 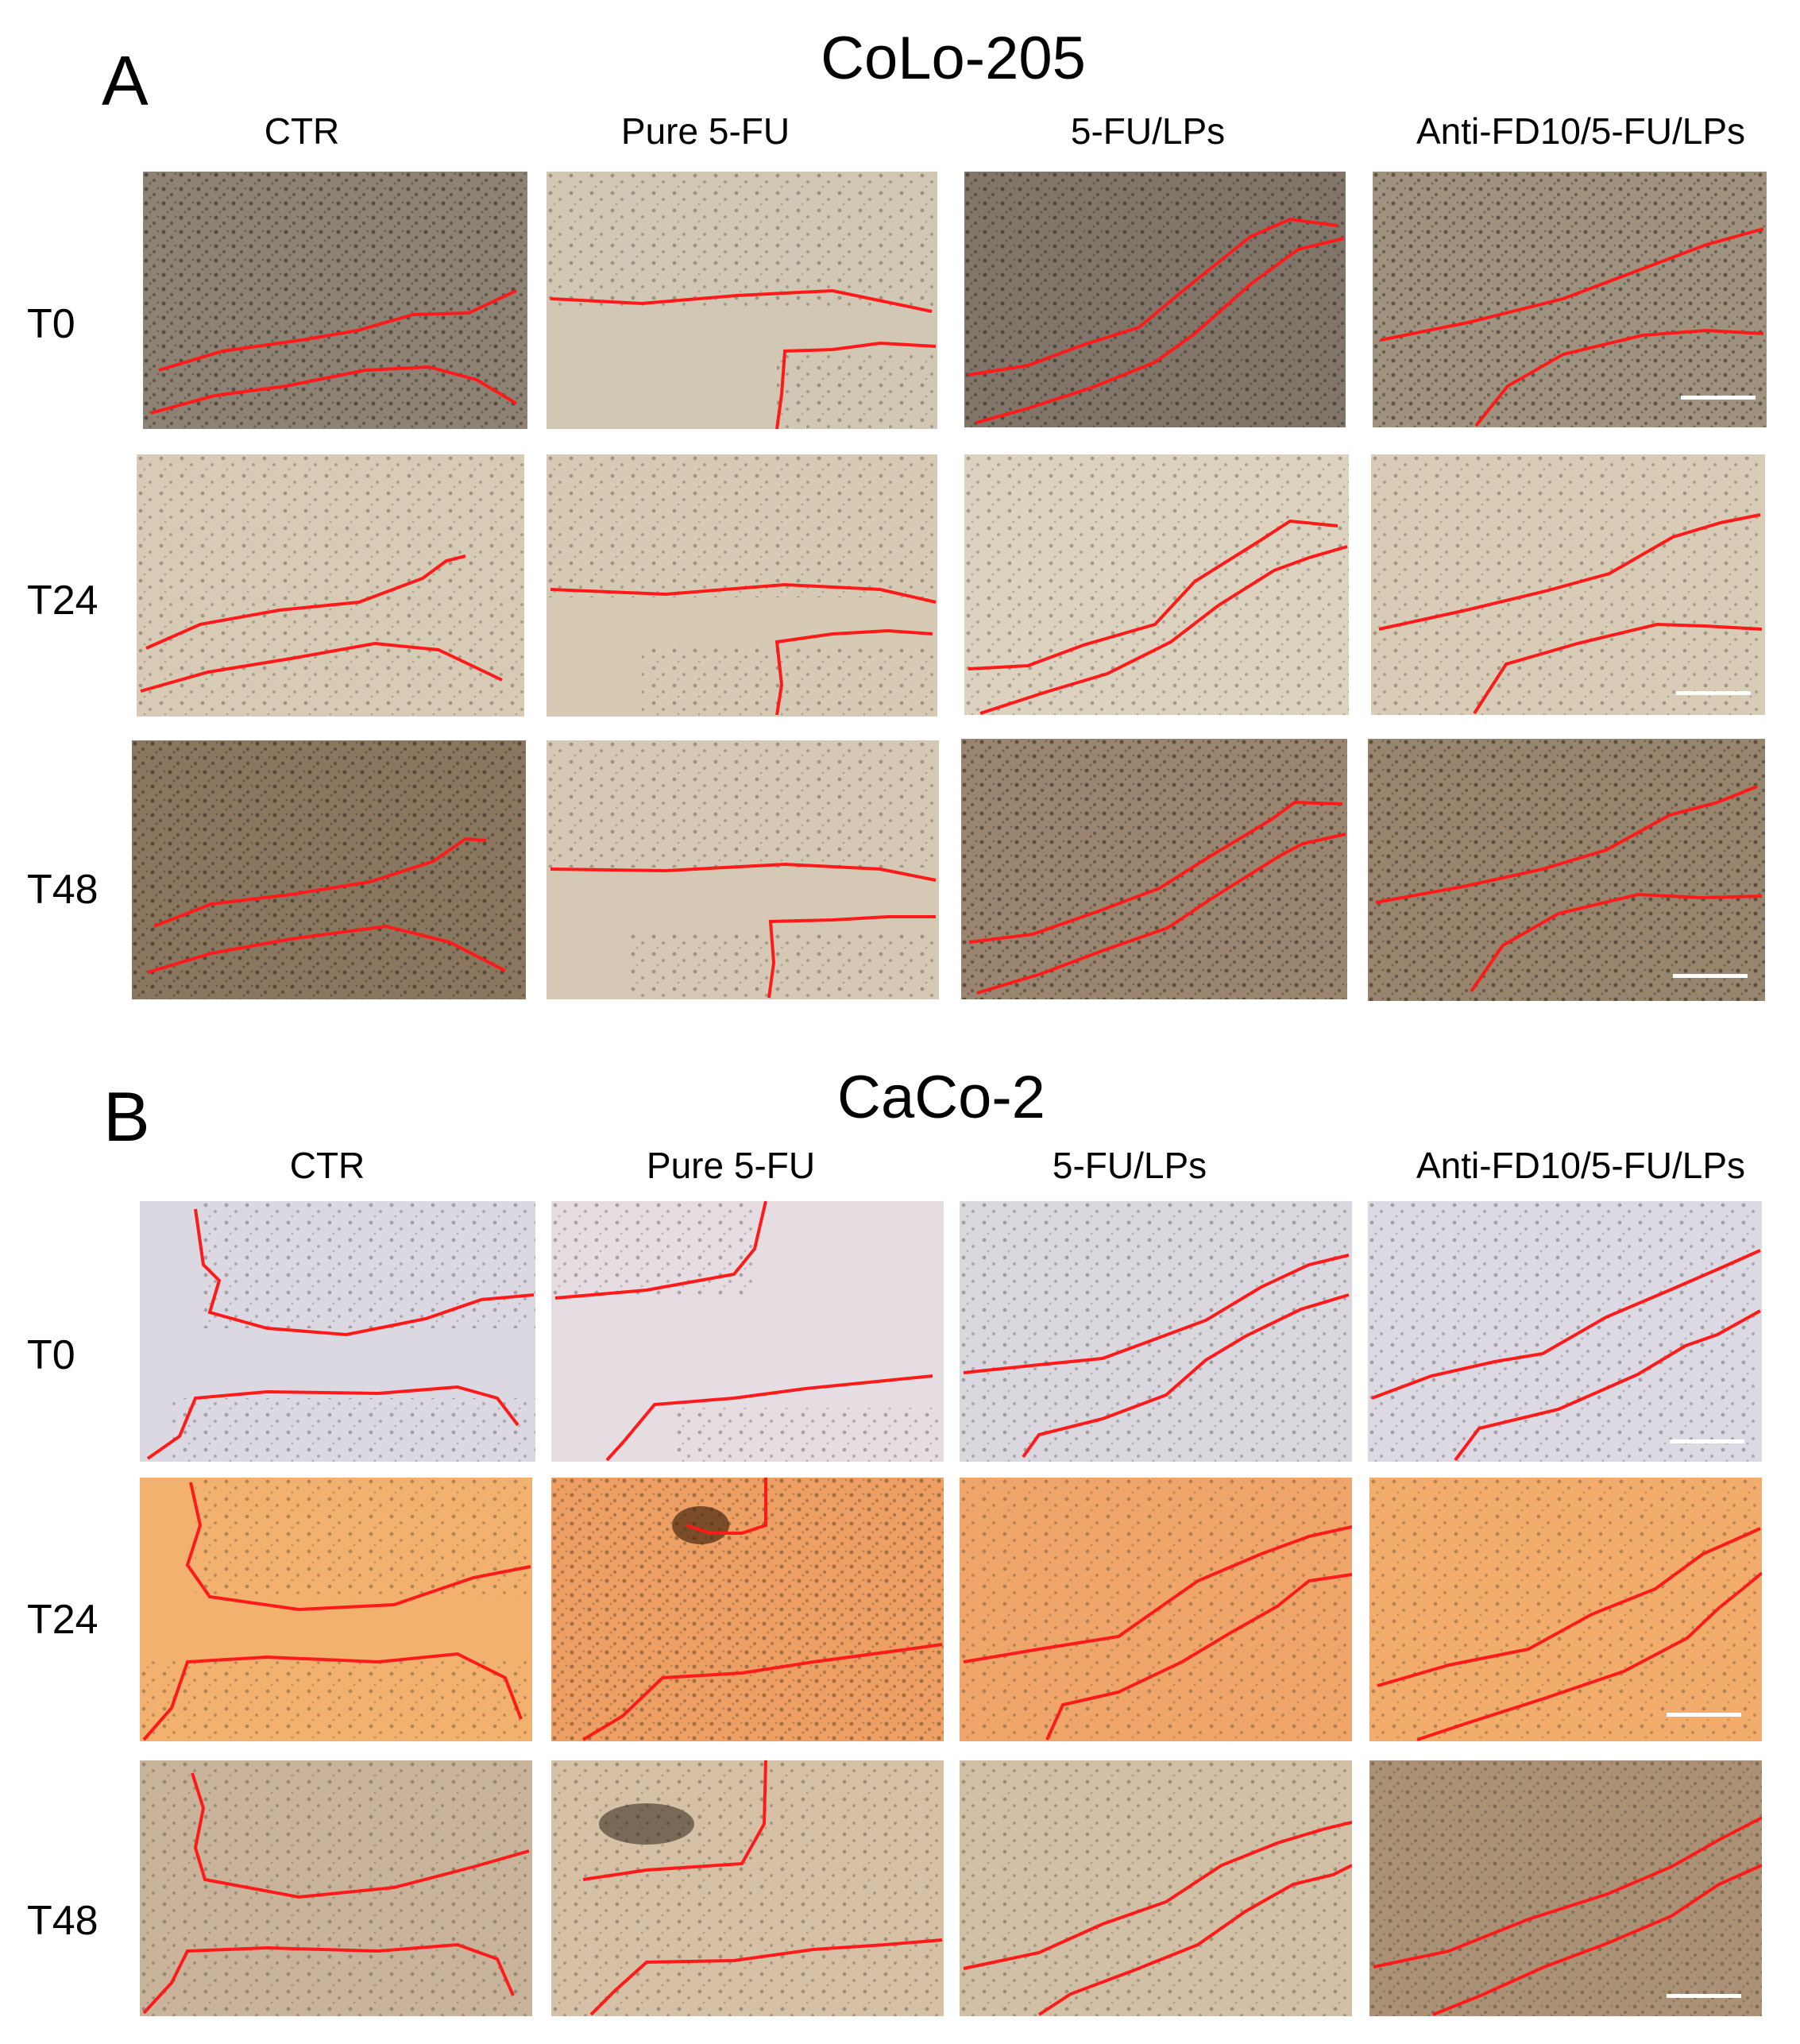 I want to click on micrograph-a-t24-pure-5fu, so click(x=742, y=585).